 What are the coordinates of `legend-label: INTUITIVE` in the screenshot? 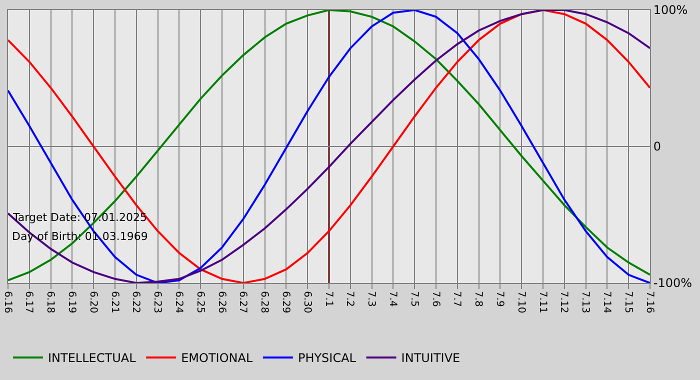 It's located at (430, 358).